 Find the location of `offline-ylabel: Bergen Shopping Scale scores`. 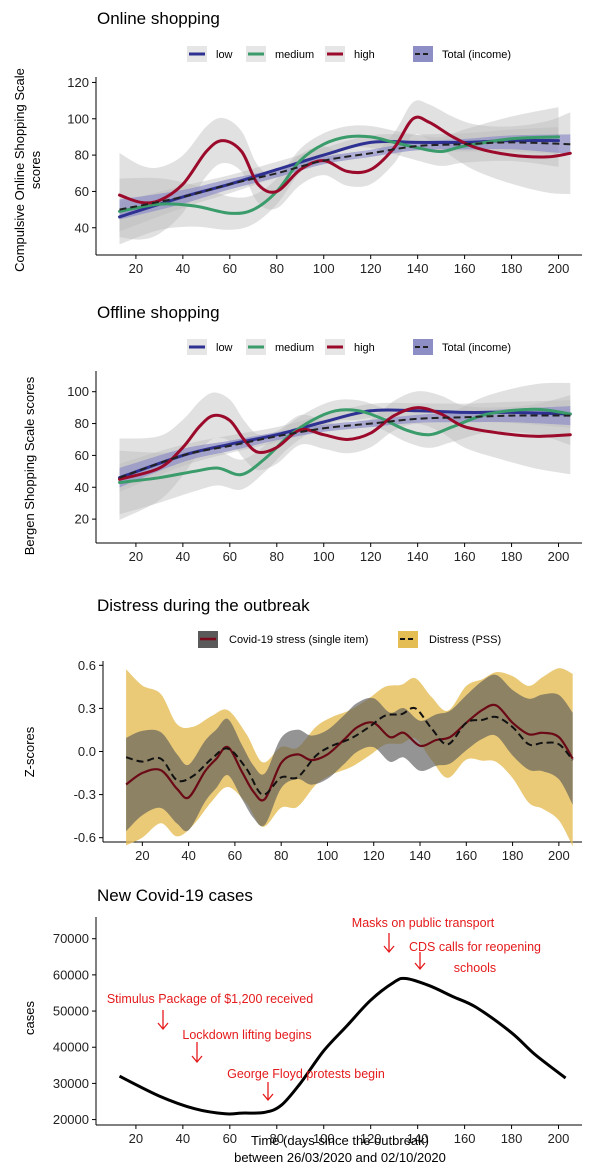

offline-ylabel: Bergen Shopping Scale scores is located at coordinates (29, 465).